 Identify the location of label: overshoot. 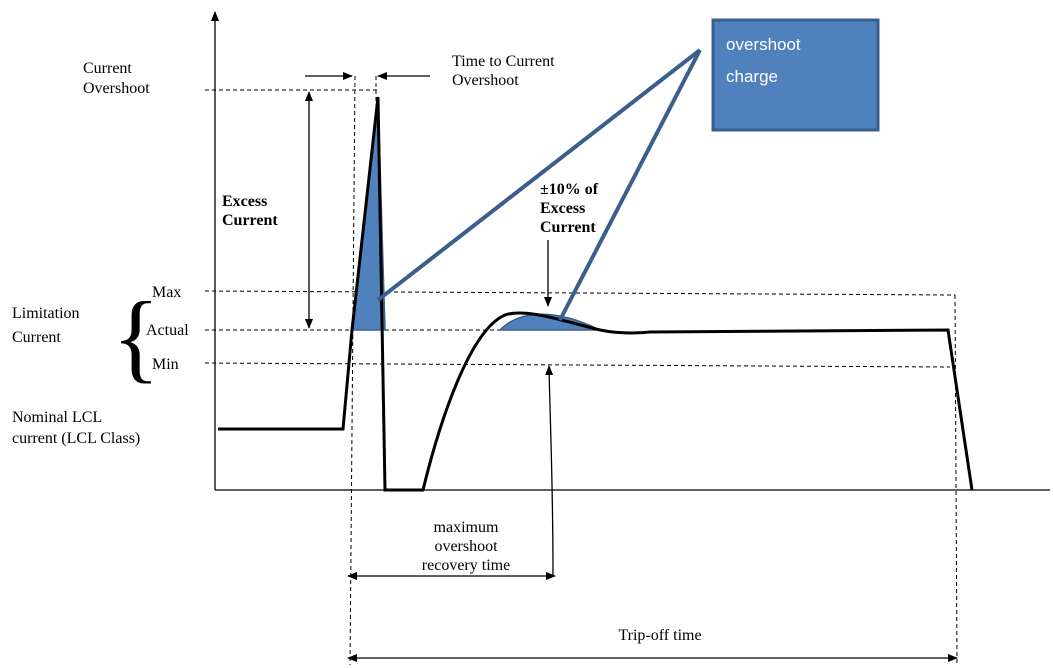
(466, 546).